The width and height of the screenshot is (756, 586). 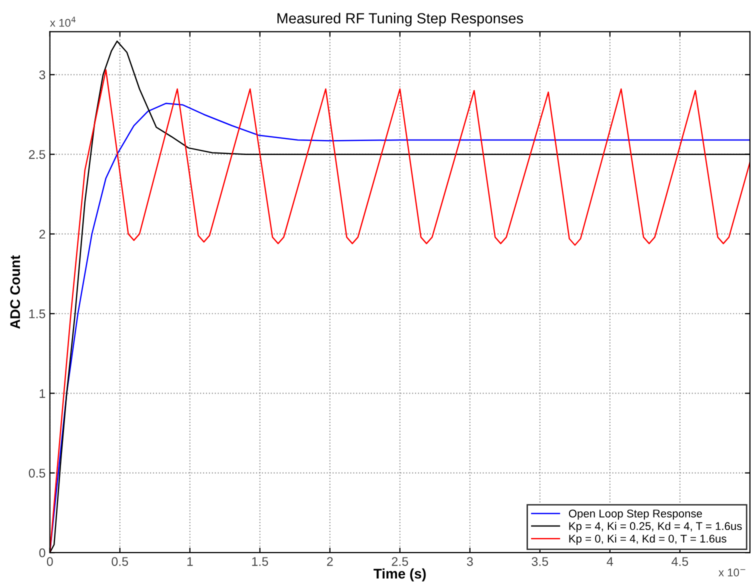 I want to click on x-tick-label: 1, so click(x=190, y=561).